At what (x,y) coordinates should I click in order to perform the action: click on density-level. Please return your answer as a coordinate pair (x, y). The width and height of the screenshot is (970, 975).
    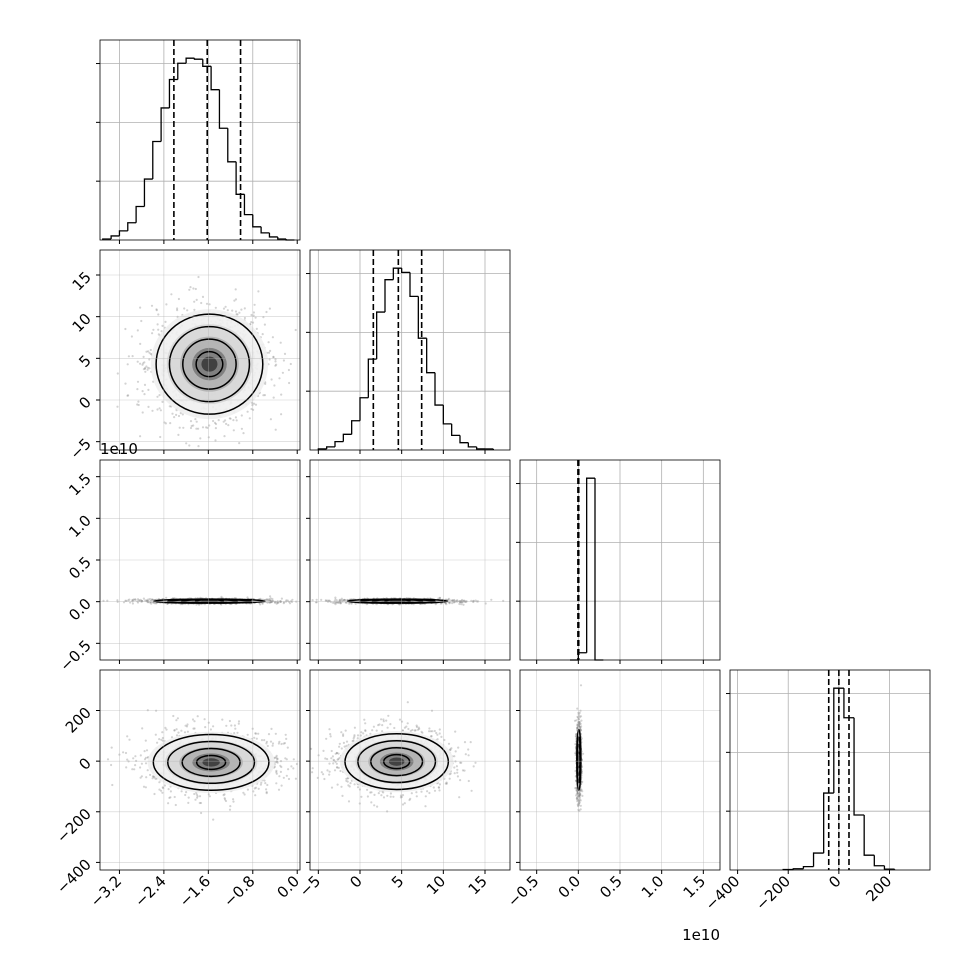
    Looking at the image, I should click on (209, 364).